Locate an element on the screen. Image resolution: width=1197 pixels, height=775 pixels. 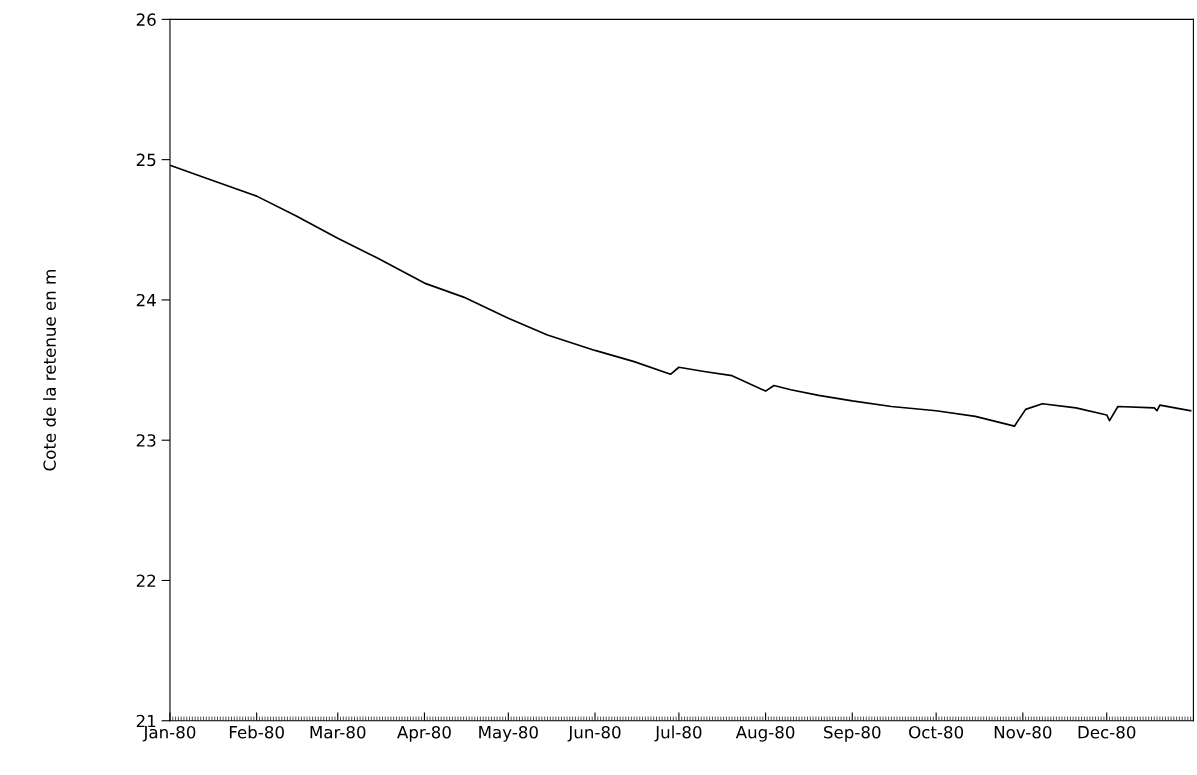
x-tick-label: May-80 is located at coordinates (508, 733).